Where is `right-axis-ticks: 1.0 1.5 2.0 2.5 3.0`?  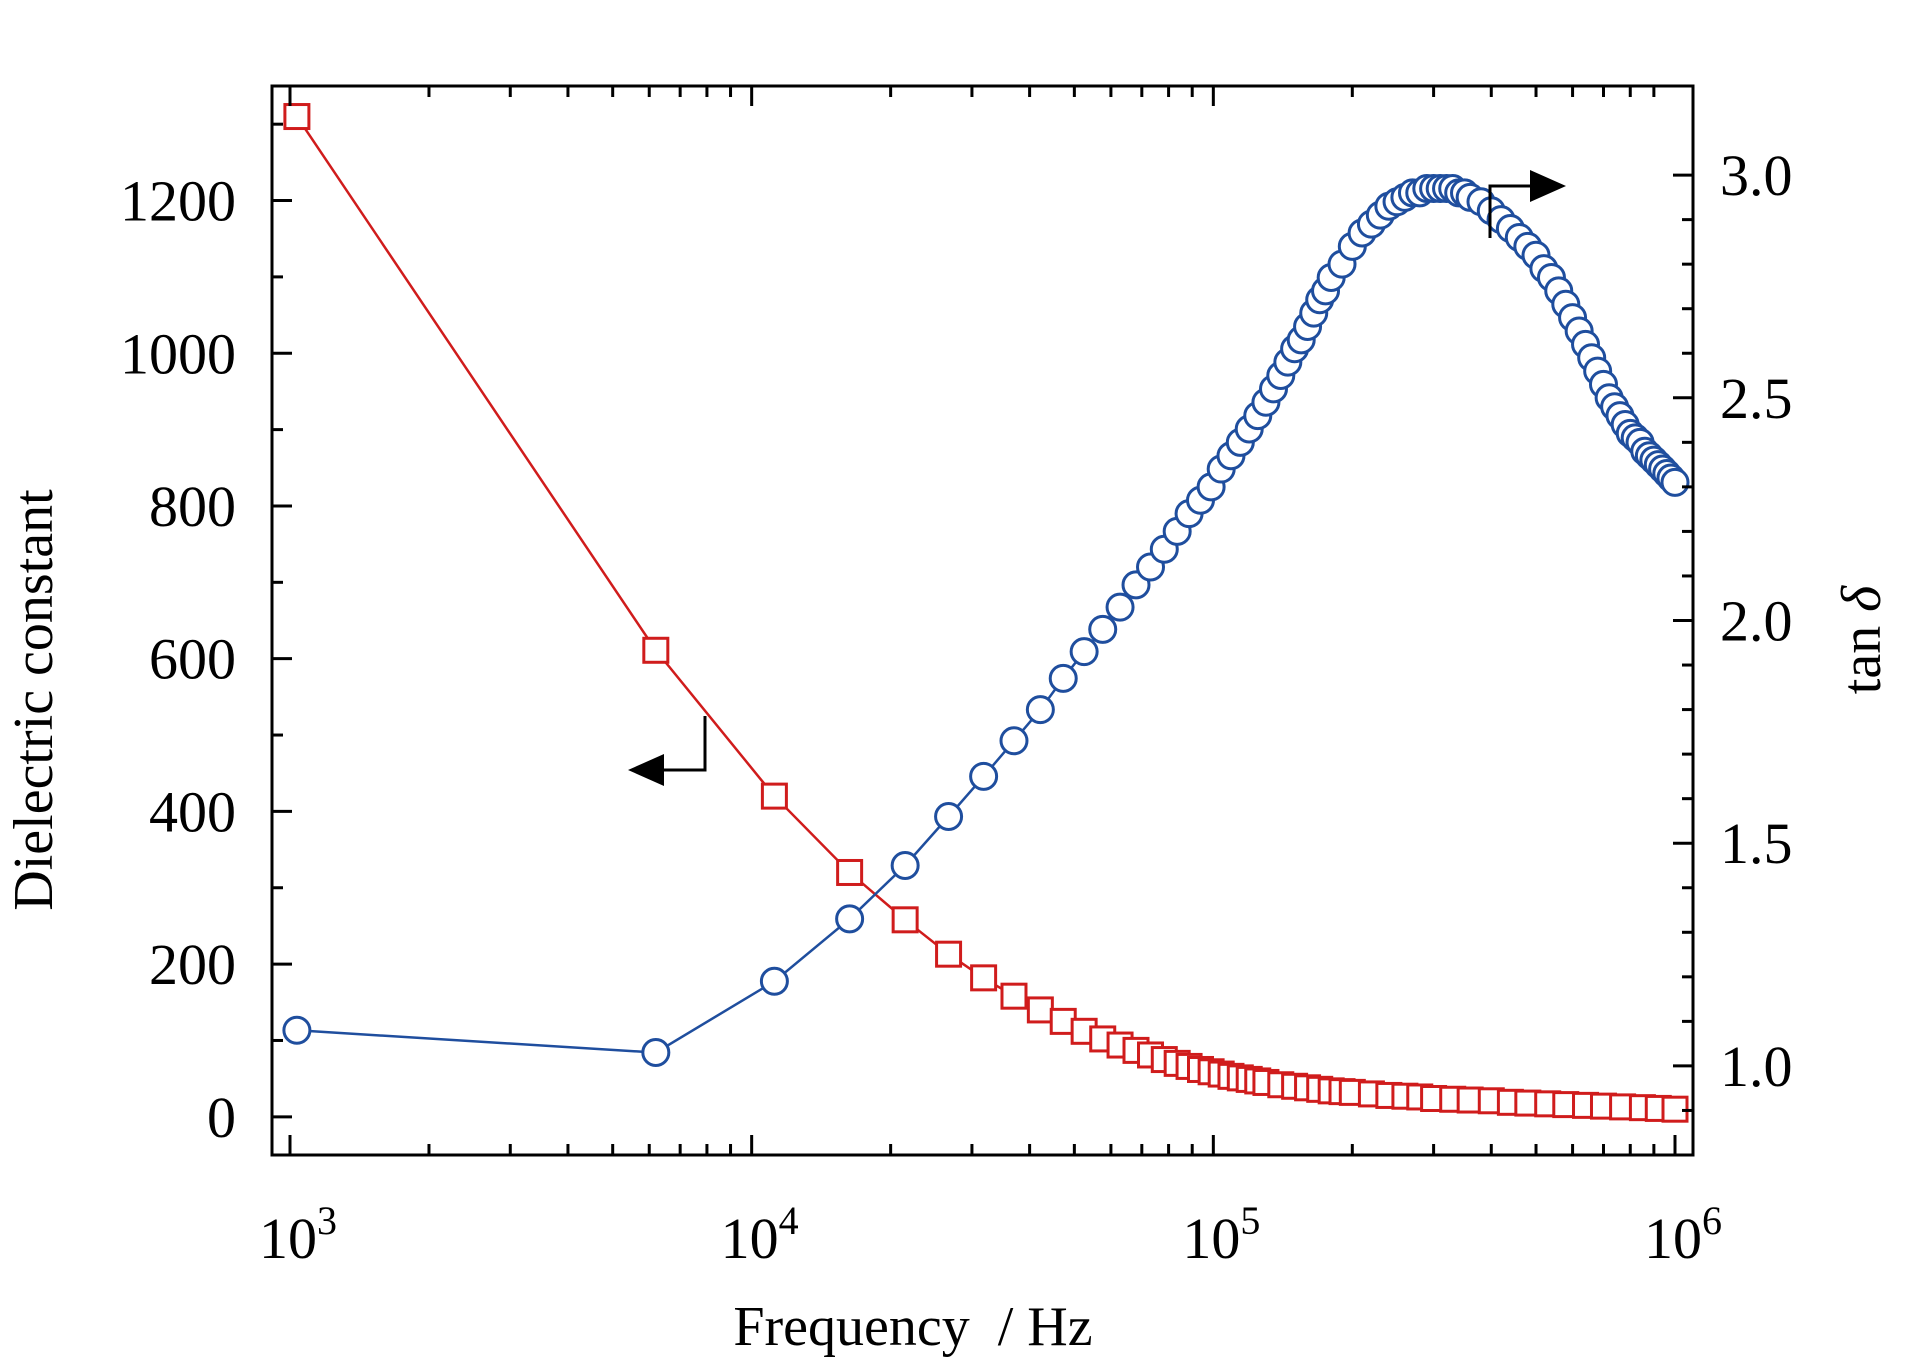
right-axis-ticks: 1.0 1.5 2.0 2.5 3.0 is located at coordinates (1733, 650).